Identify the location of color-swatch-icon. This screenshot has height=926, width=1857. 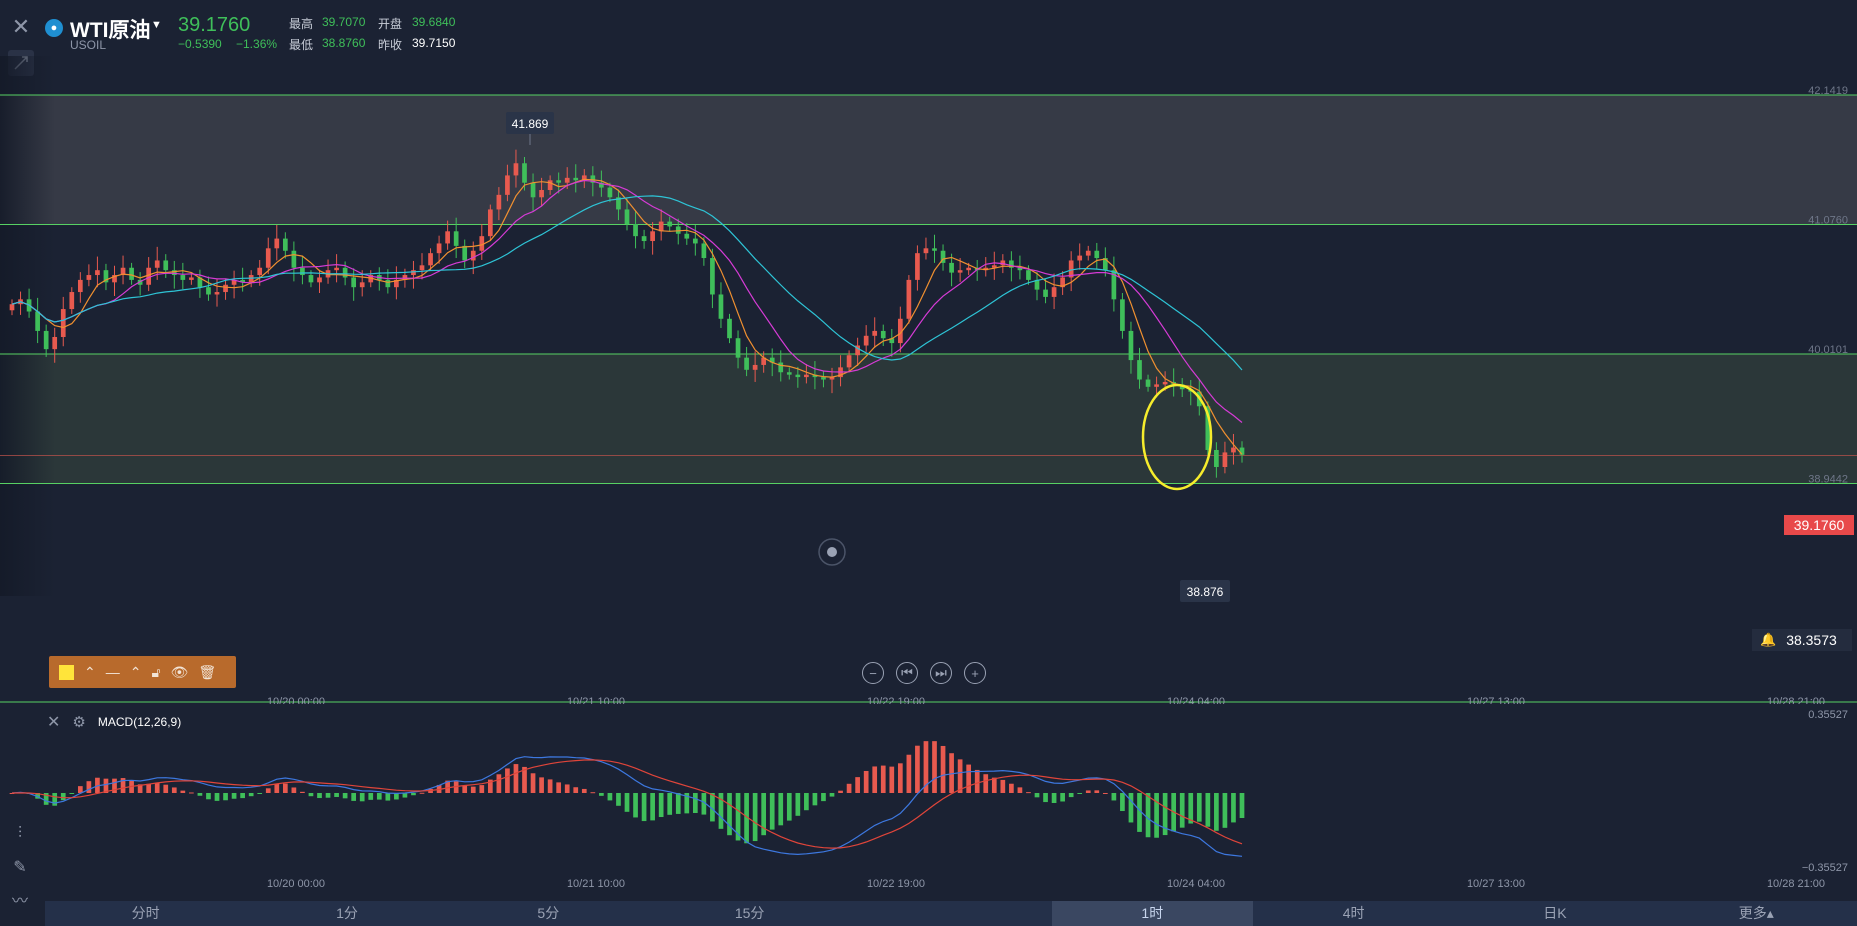
(66, 672).